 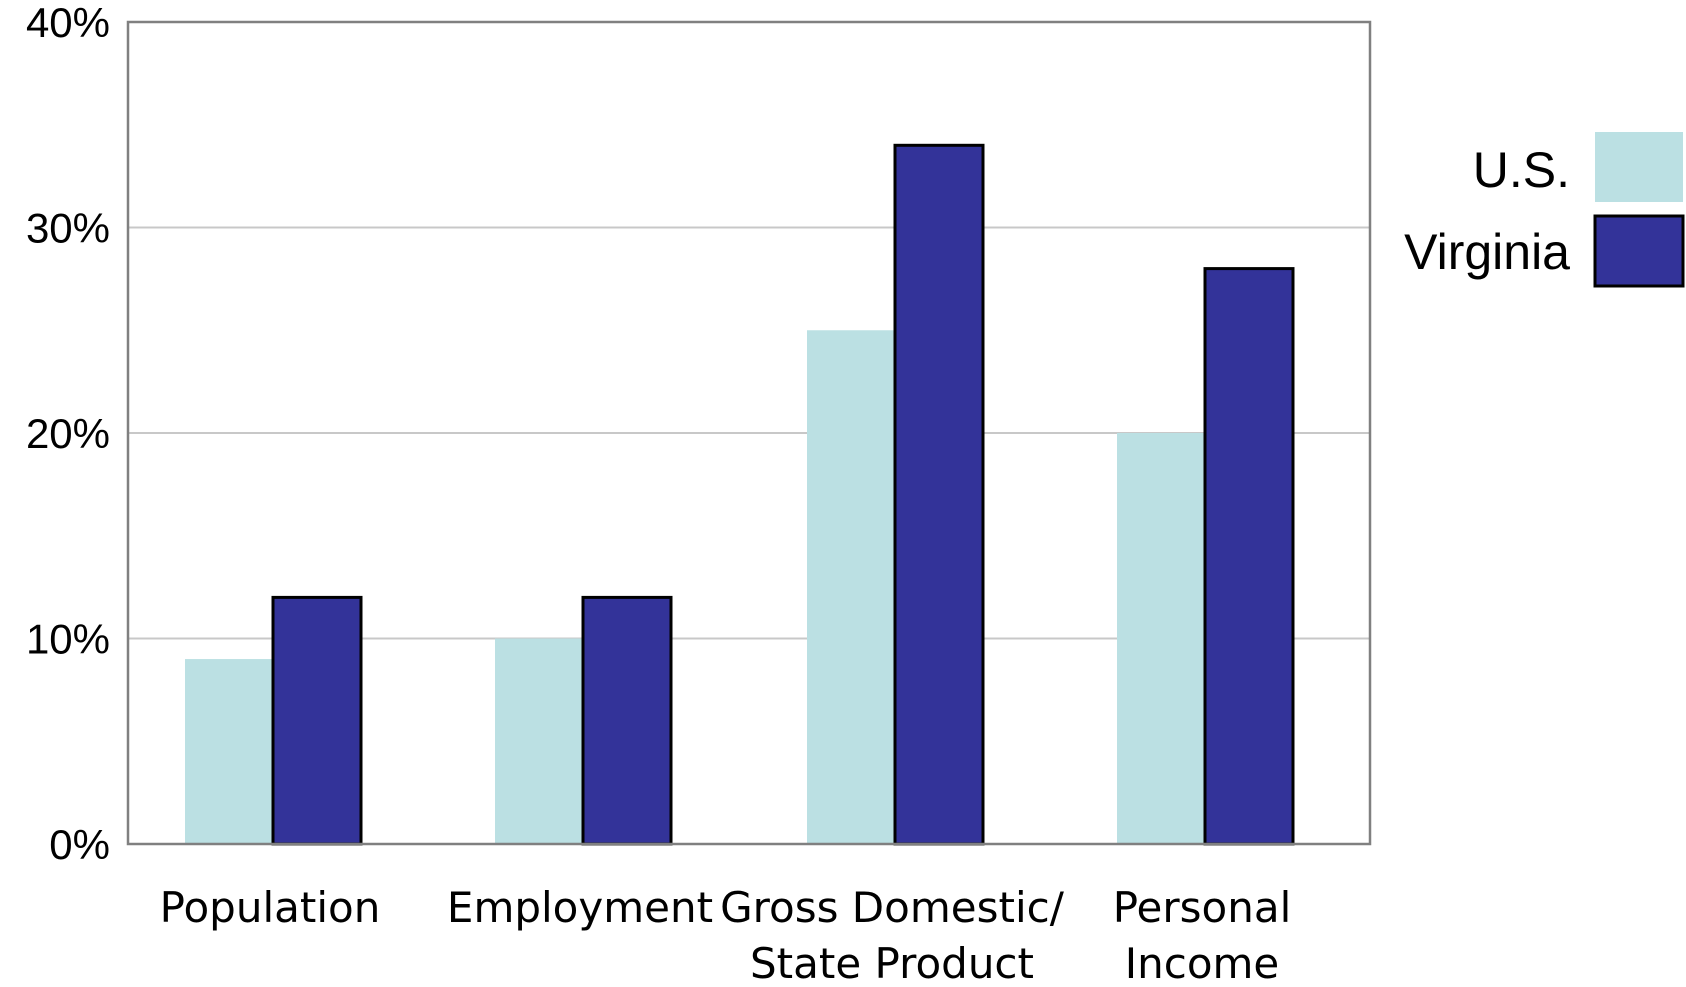 I want to click on y-tick-label: 40%, so click(x=68, y=23).